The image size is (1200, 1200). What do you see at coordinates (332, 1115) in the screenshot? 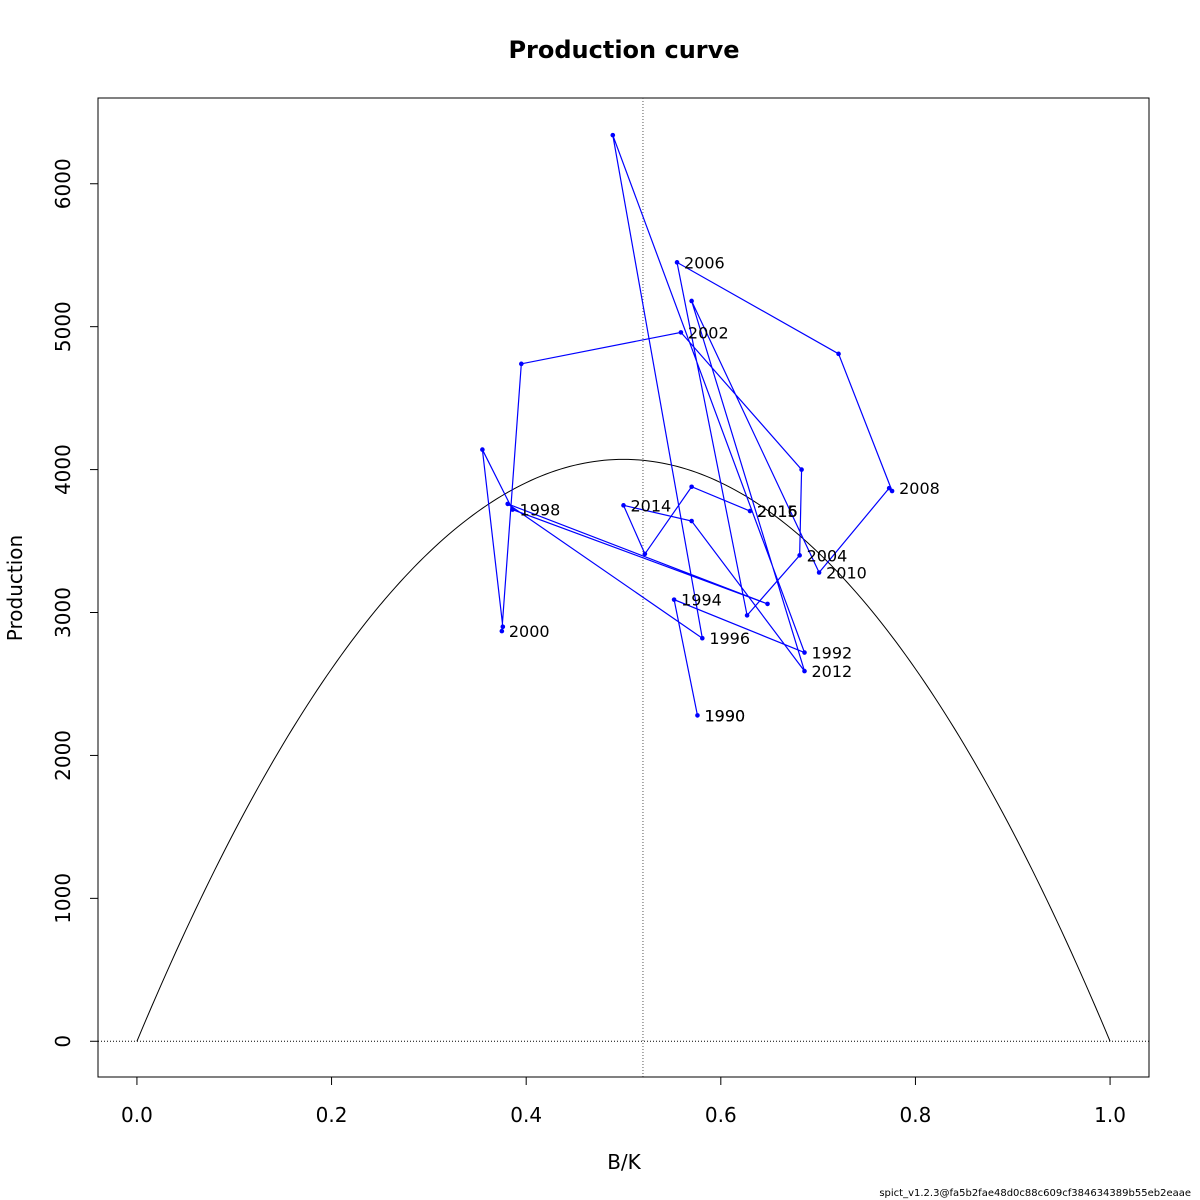
I see `x-tick-label: 0.2` at bounding box center [332, 1115].